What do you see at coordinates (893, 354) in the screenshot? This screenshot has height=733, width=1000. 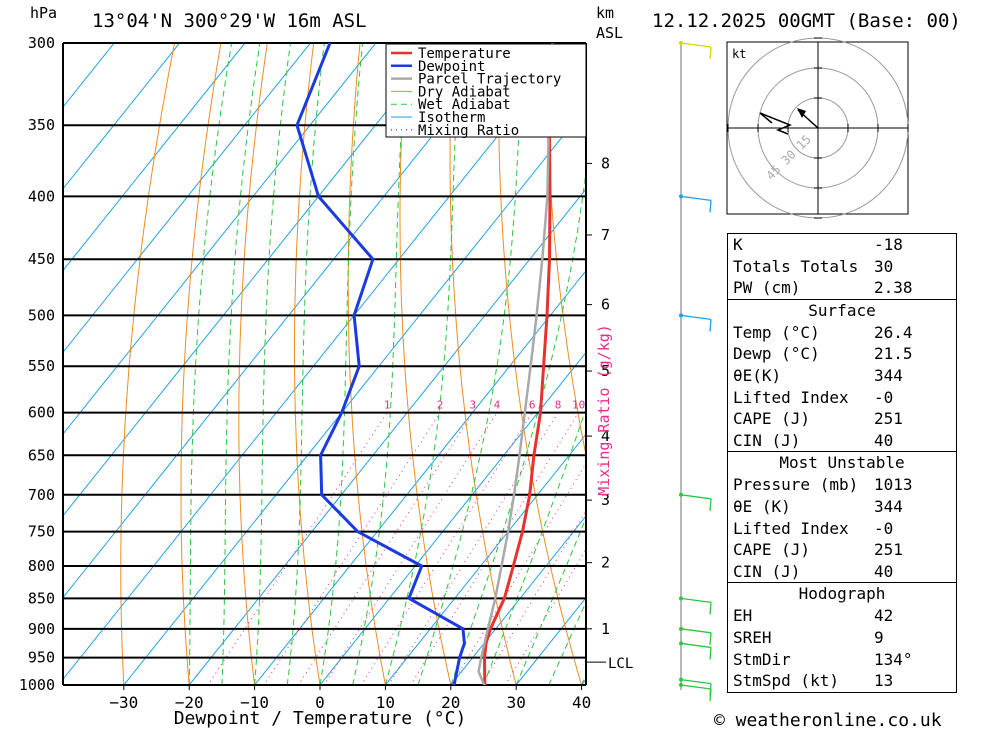 I see `index-value: 21.5` at bounding box center [893, 354].